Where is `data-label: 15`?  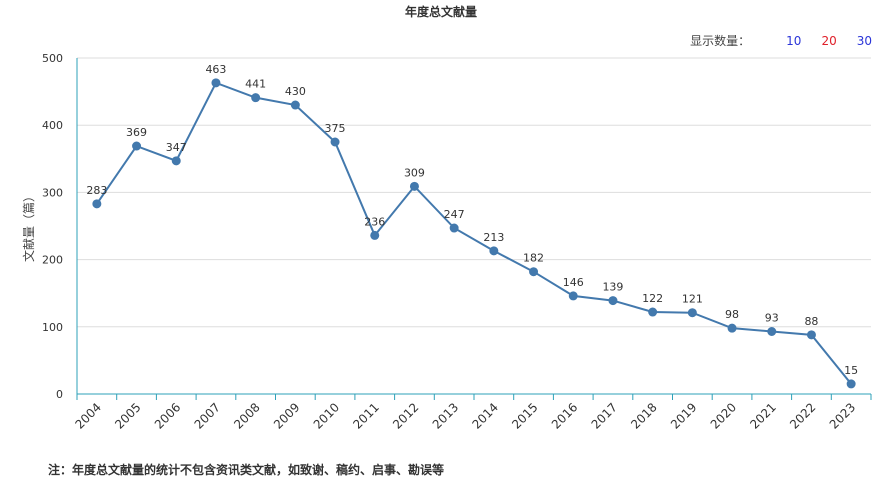
data-label: 15 is located at coordinates (851, 370).